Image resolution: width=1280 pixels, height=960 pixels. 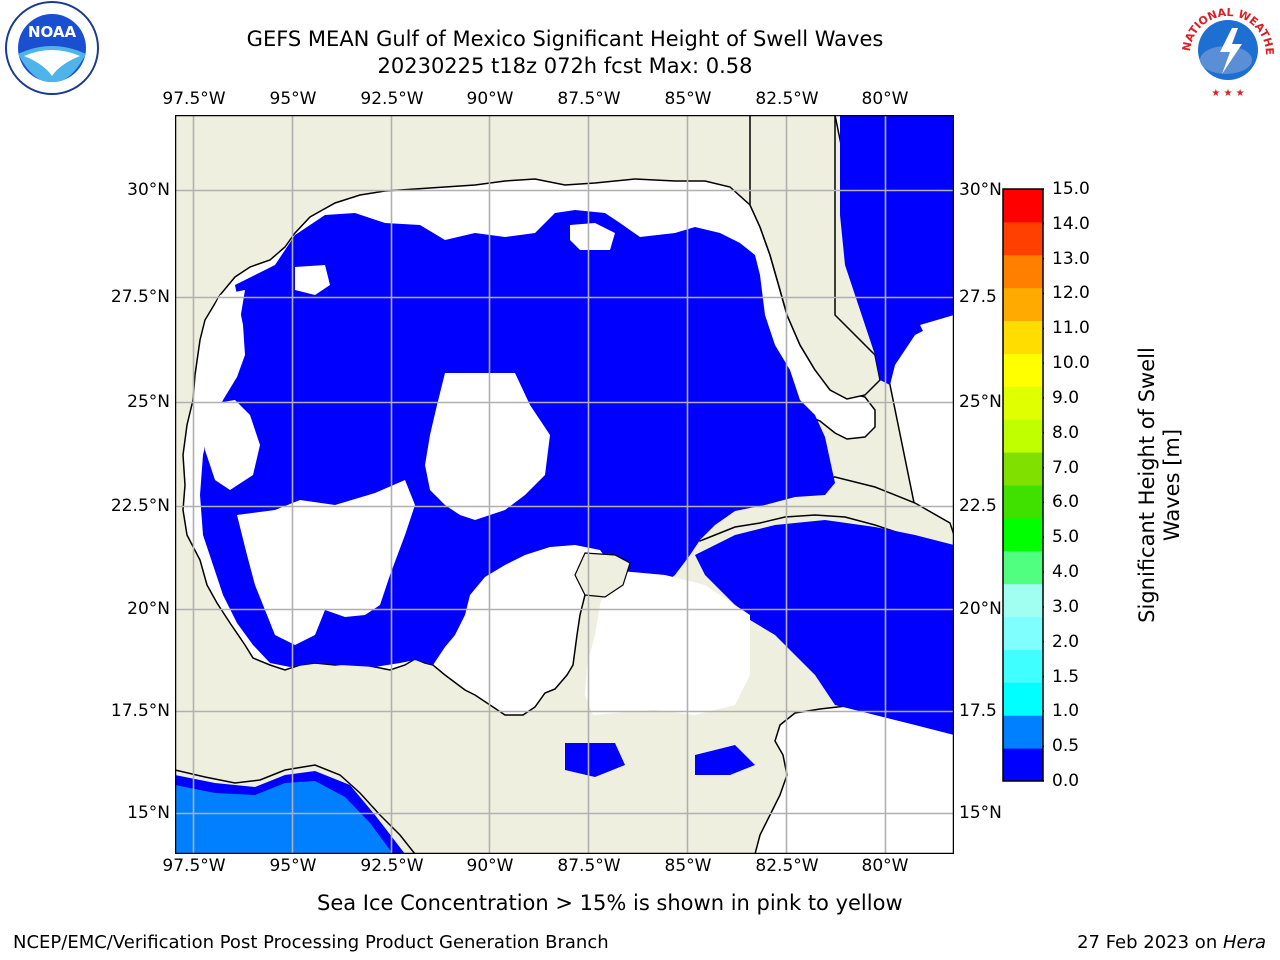 What do you see at coordinates (885, 866) in the screenshot?
I see `lon-label-bottom: 80°W` at bounding box center [885, 866].